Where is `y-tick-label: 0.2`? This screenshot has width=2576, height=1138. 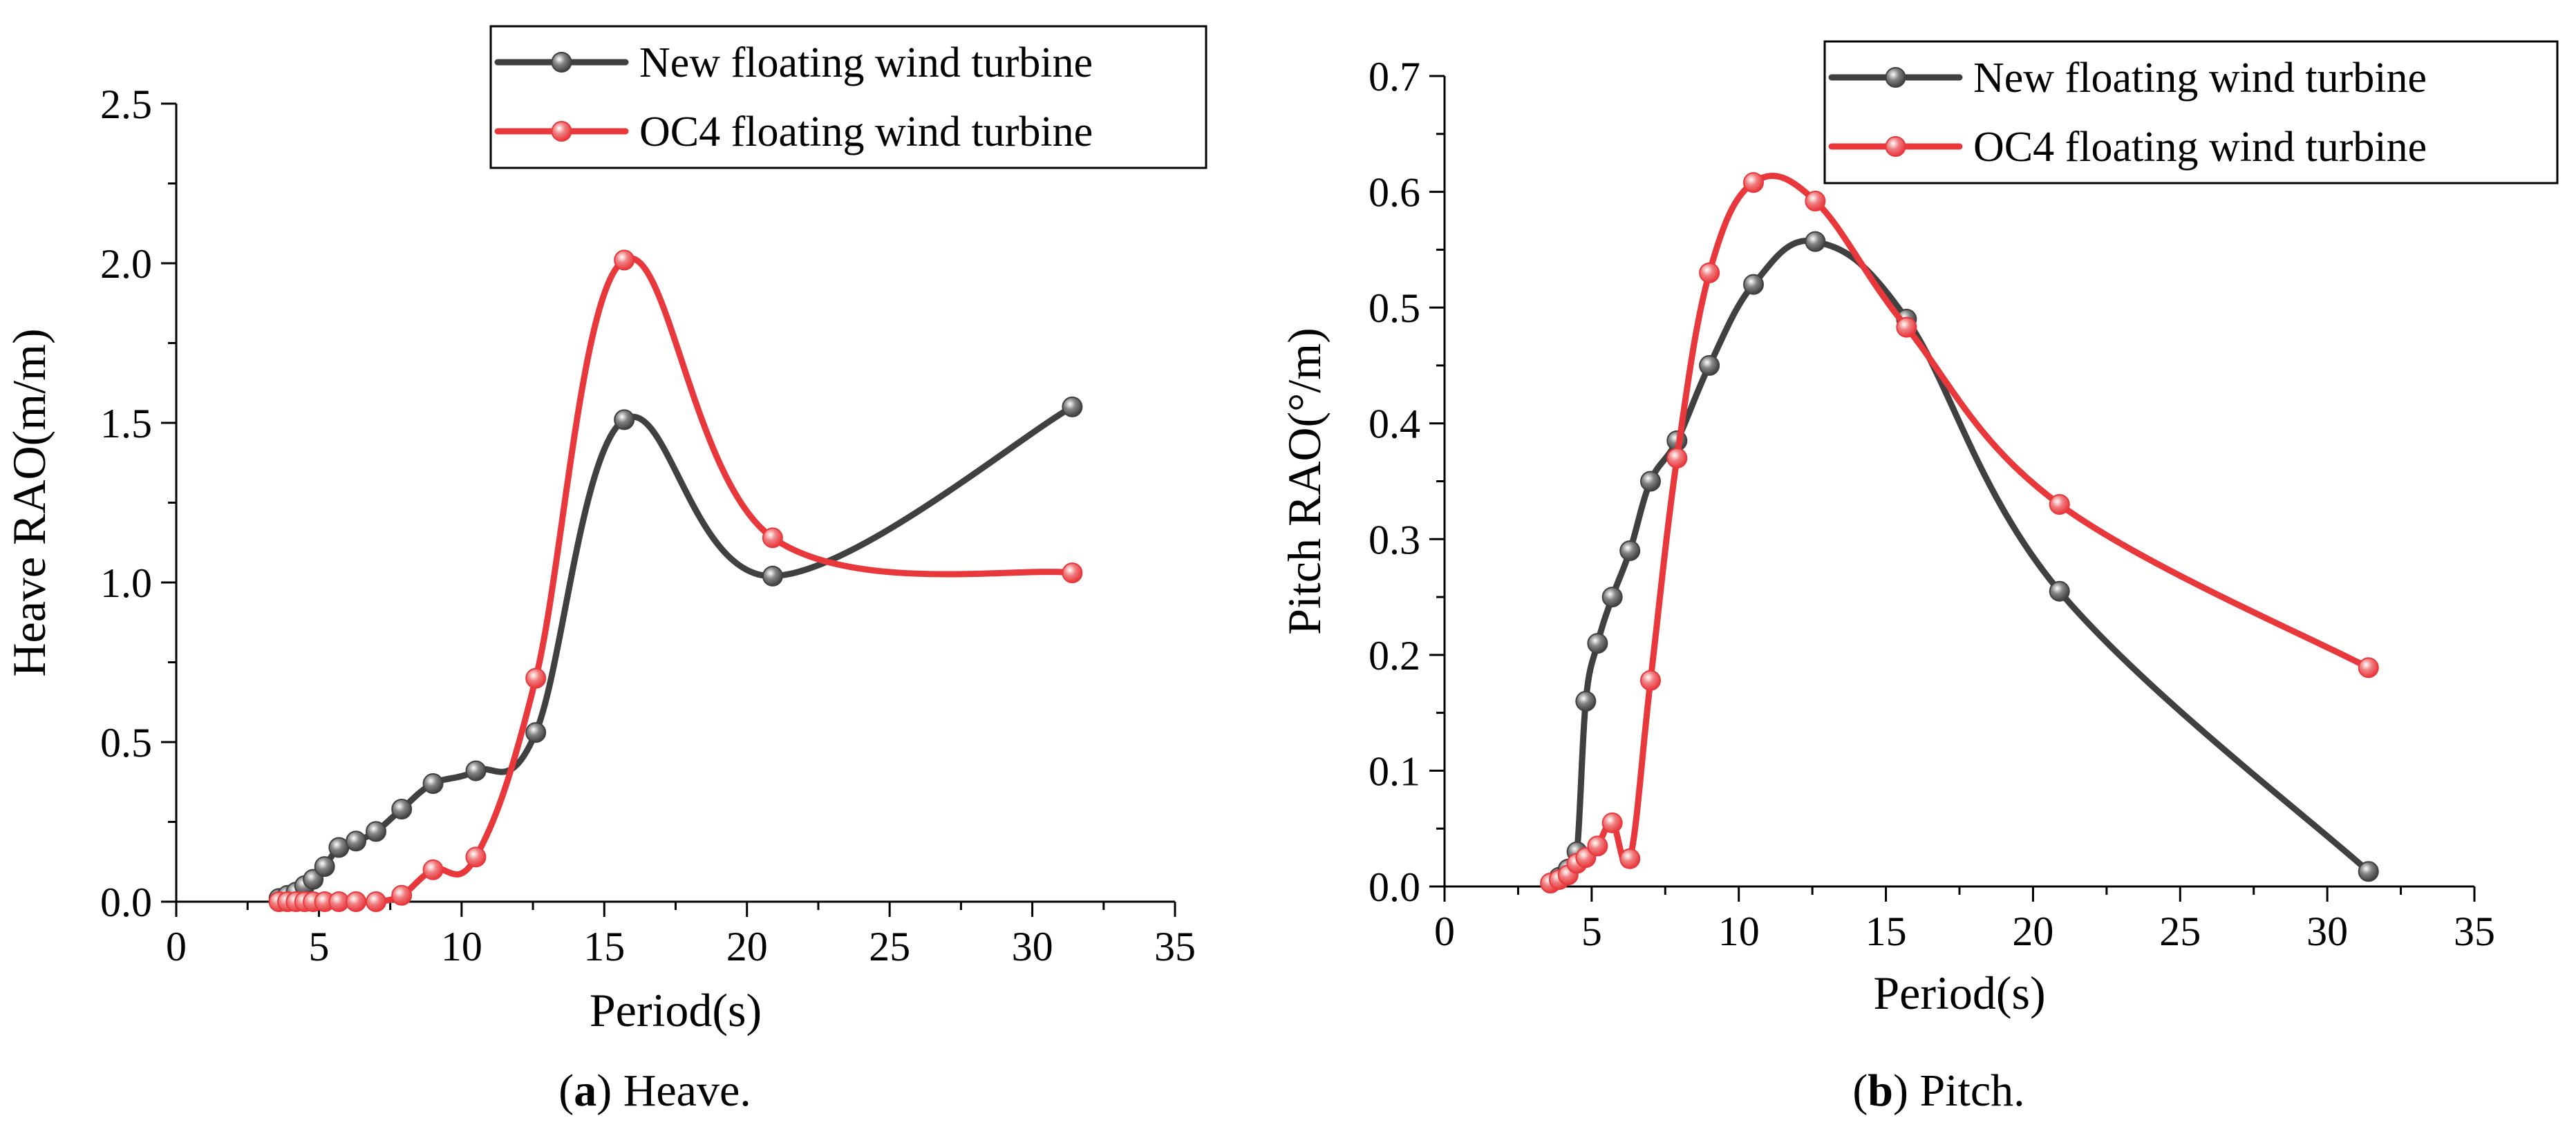 y-tick-label: 0.2 is located at coordinates (1394, 656).